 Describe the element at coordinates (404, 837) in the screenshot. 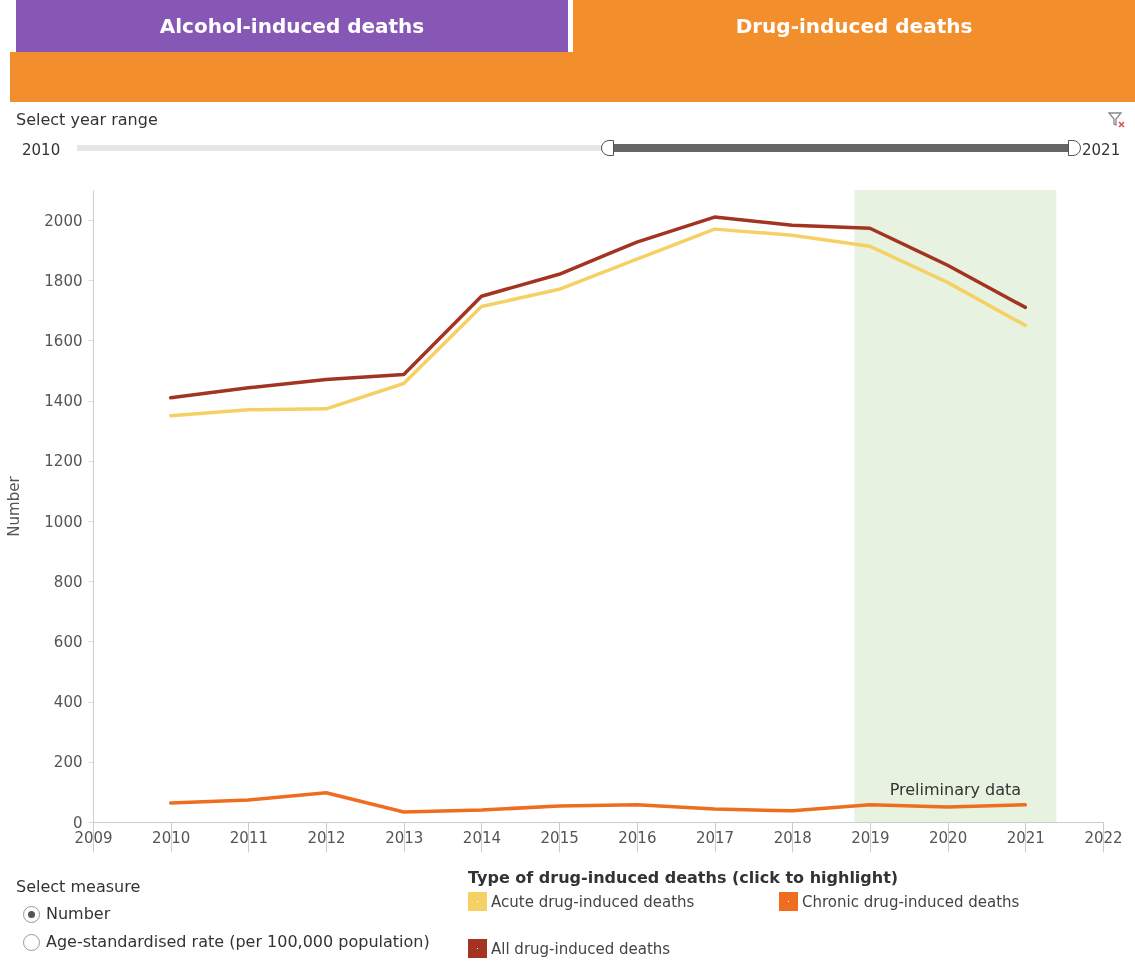

I see `x-tick-label: 2013` at that location.